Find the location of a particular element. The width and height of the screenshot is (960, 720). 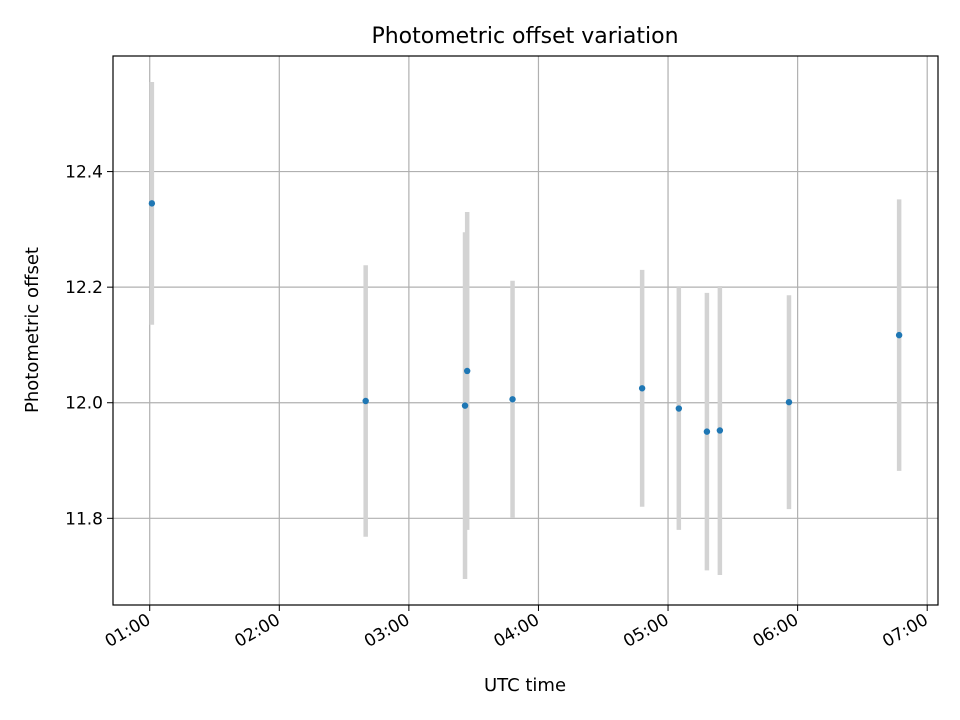

x-tick-label: 03:00 is located at coordinates (387, 631).